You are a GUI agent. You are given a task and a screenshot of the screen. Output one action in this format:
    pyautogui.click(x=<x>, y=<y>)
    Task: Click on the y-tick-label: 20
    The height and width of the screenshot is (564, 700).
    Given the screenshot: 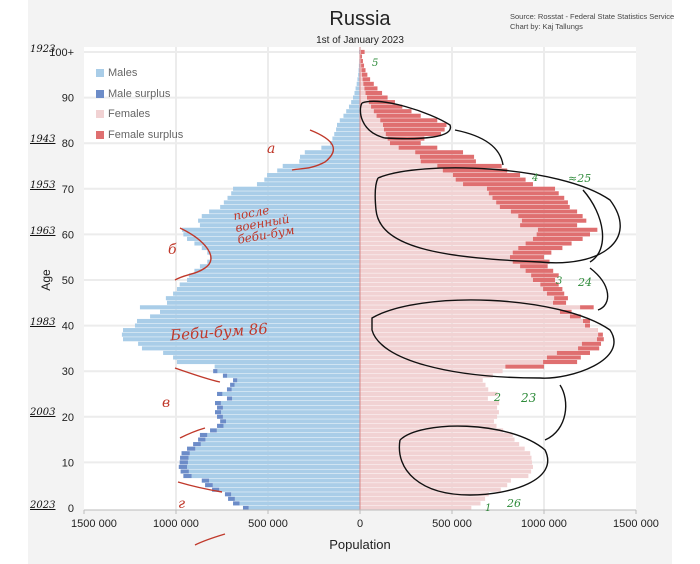 What is the action you would take?
    pyautogui.click(x=68, y=418)
    